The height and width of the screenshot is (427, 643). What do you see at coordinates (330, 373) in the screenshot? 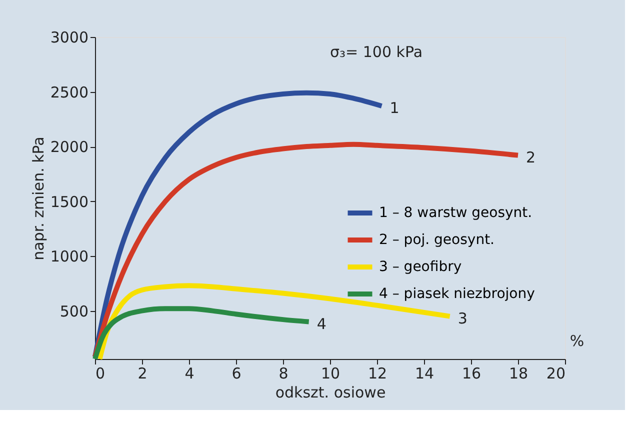
I see `x-tick-label: 10` at bounding box center [330, 373].